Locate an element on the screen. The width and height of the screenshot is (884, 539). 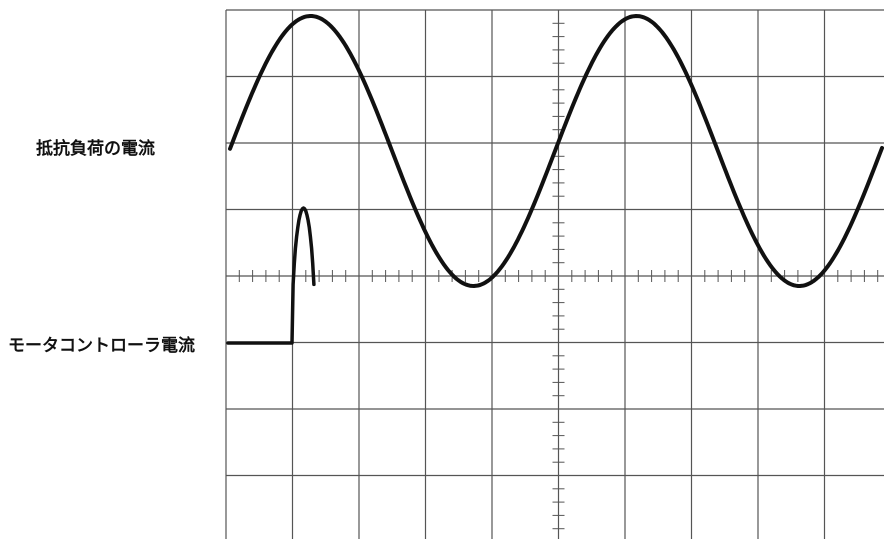
motor-controller-current-label: モータコントローラ電流 is located at coordinates (101, 346).